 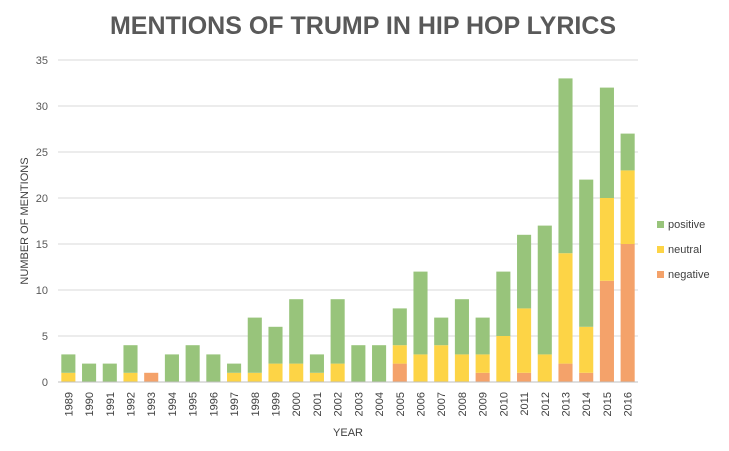 What do you see at coordinates (660, 249) in the screenshot?
I see `legend-swatch-neutral` at bounding box center [660, 249].